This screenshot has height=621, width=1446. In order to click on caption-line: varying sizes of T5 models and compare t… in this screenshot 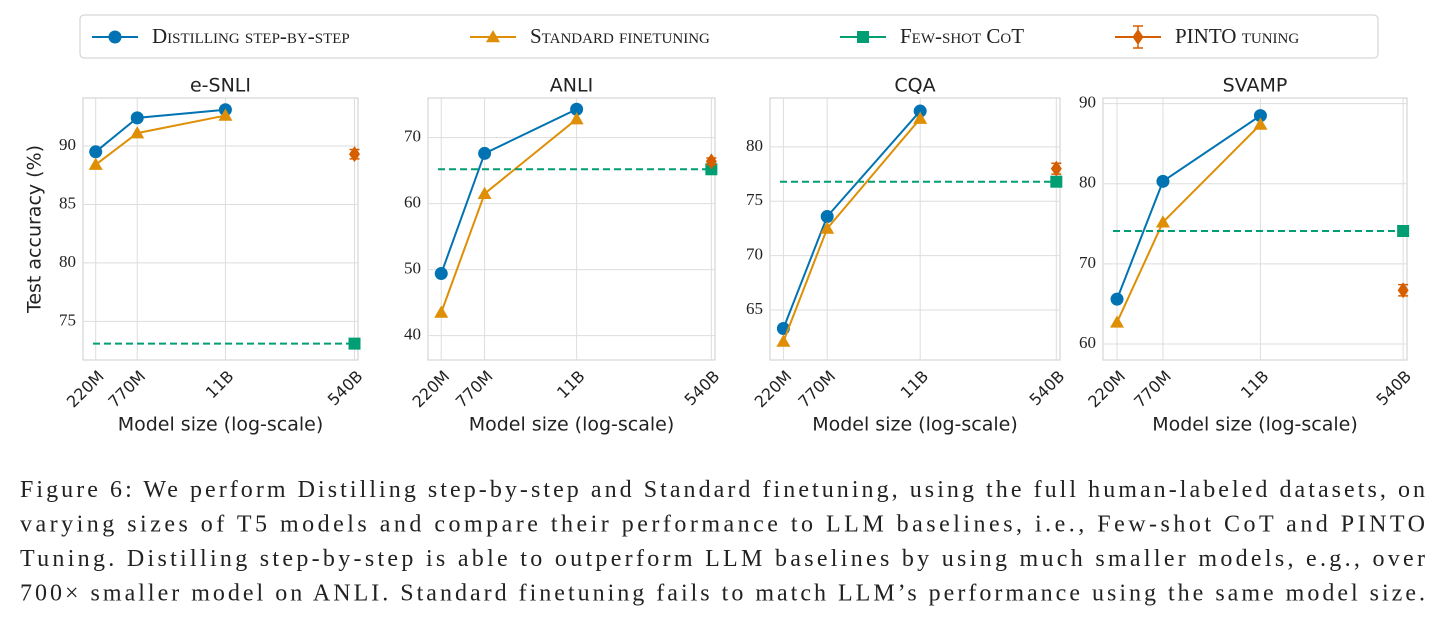, I will do `click(722, 525)`.